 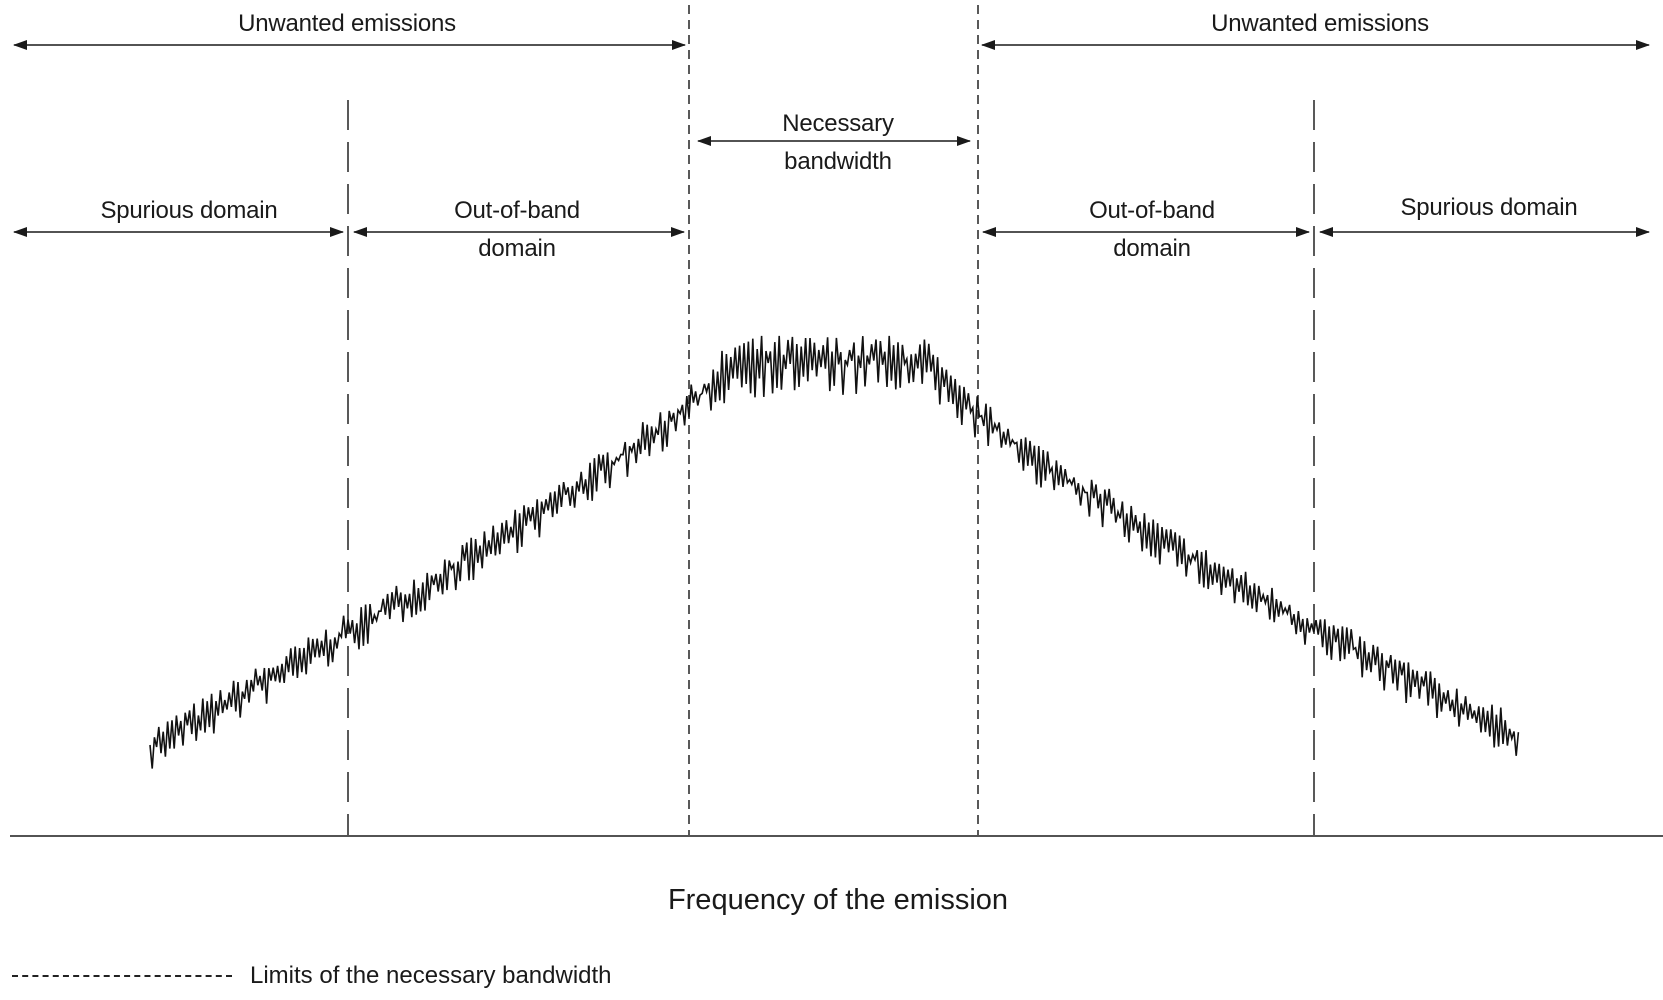 I want to click on legend-label: Limits of the necessary bandwidth, so click(x=431, y=975).